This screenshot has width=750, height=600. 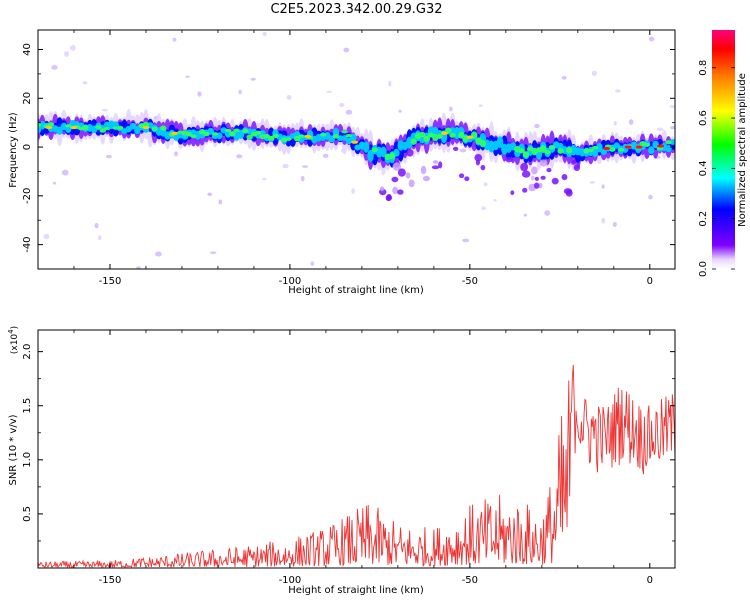 What do you see at coordinates (703, 168) in the screenshot?
I see `colorbar-tick-label: 0.4` at bounding box center [703, 168].